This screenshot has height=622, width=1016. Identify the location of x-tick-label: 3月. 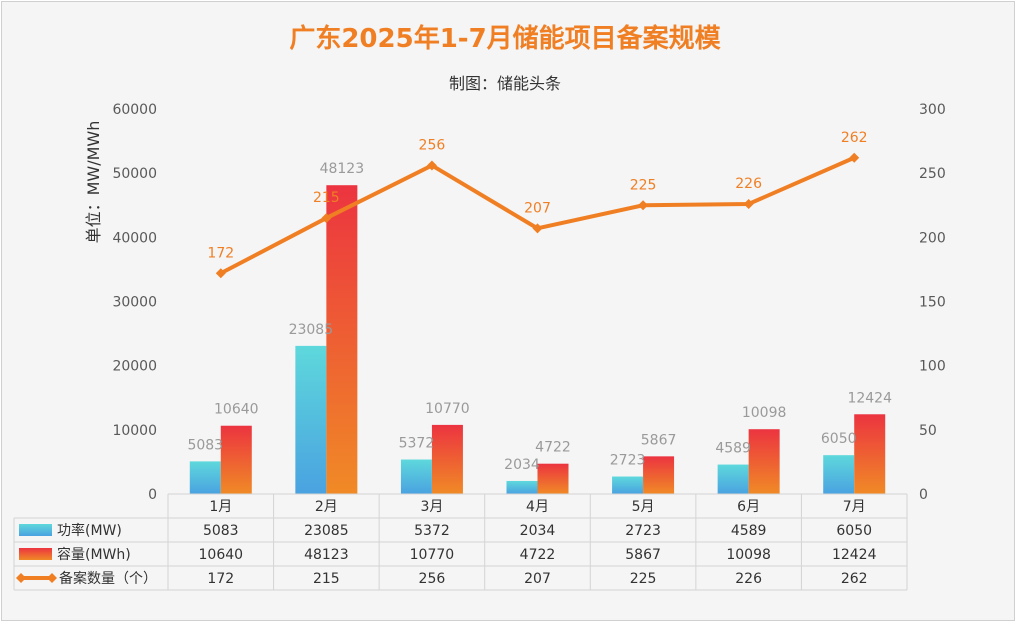
(431, 507).